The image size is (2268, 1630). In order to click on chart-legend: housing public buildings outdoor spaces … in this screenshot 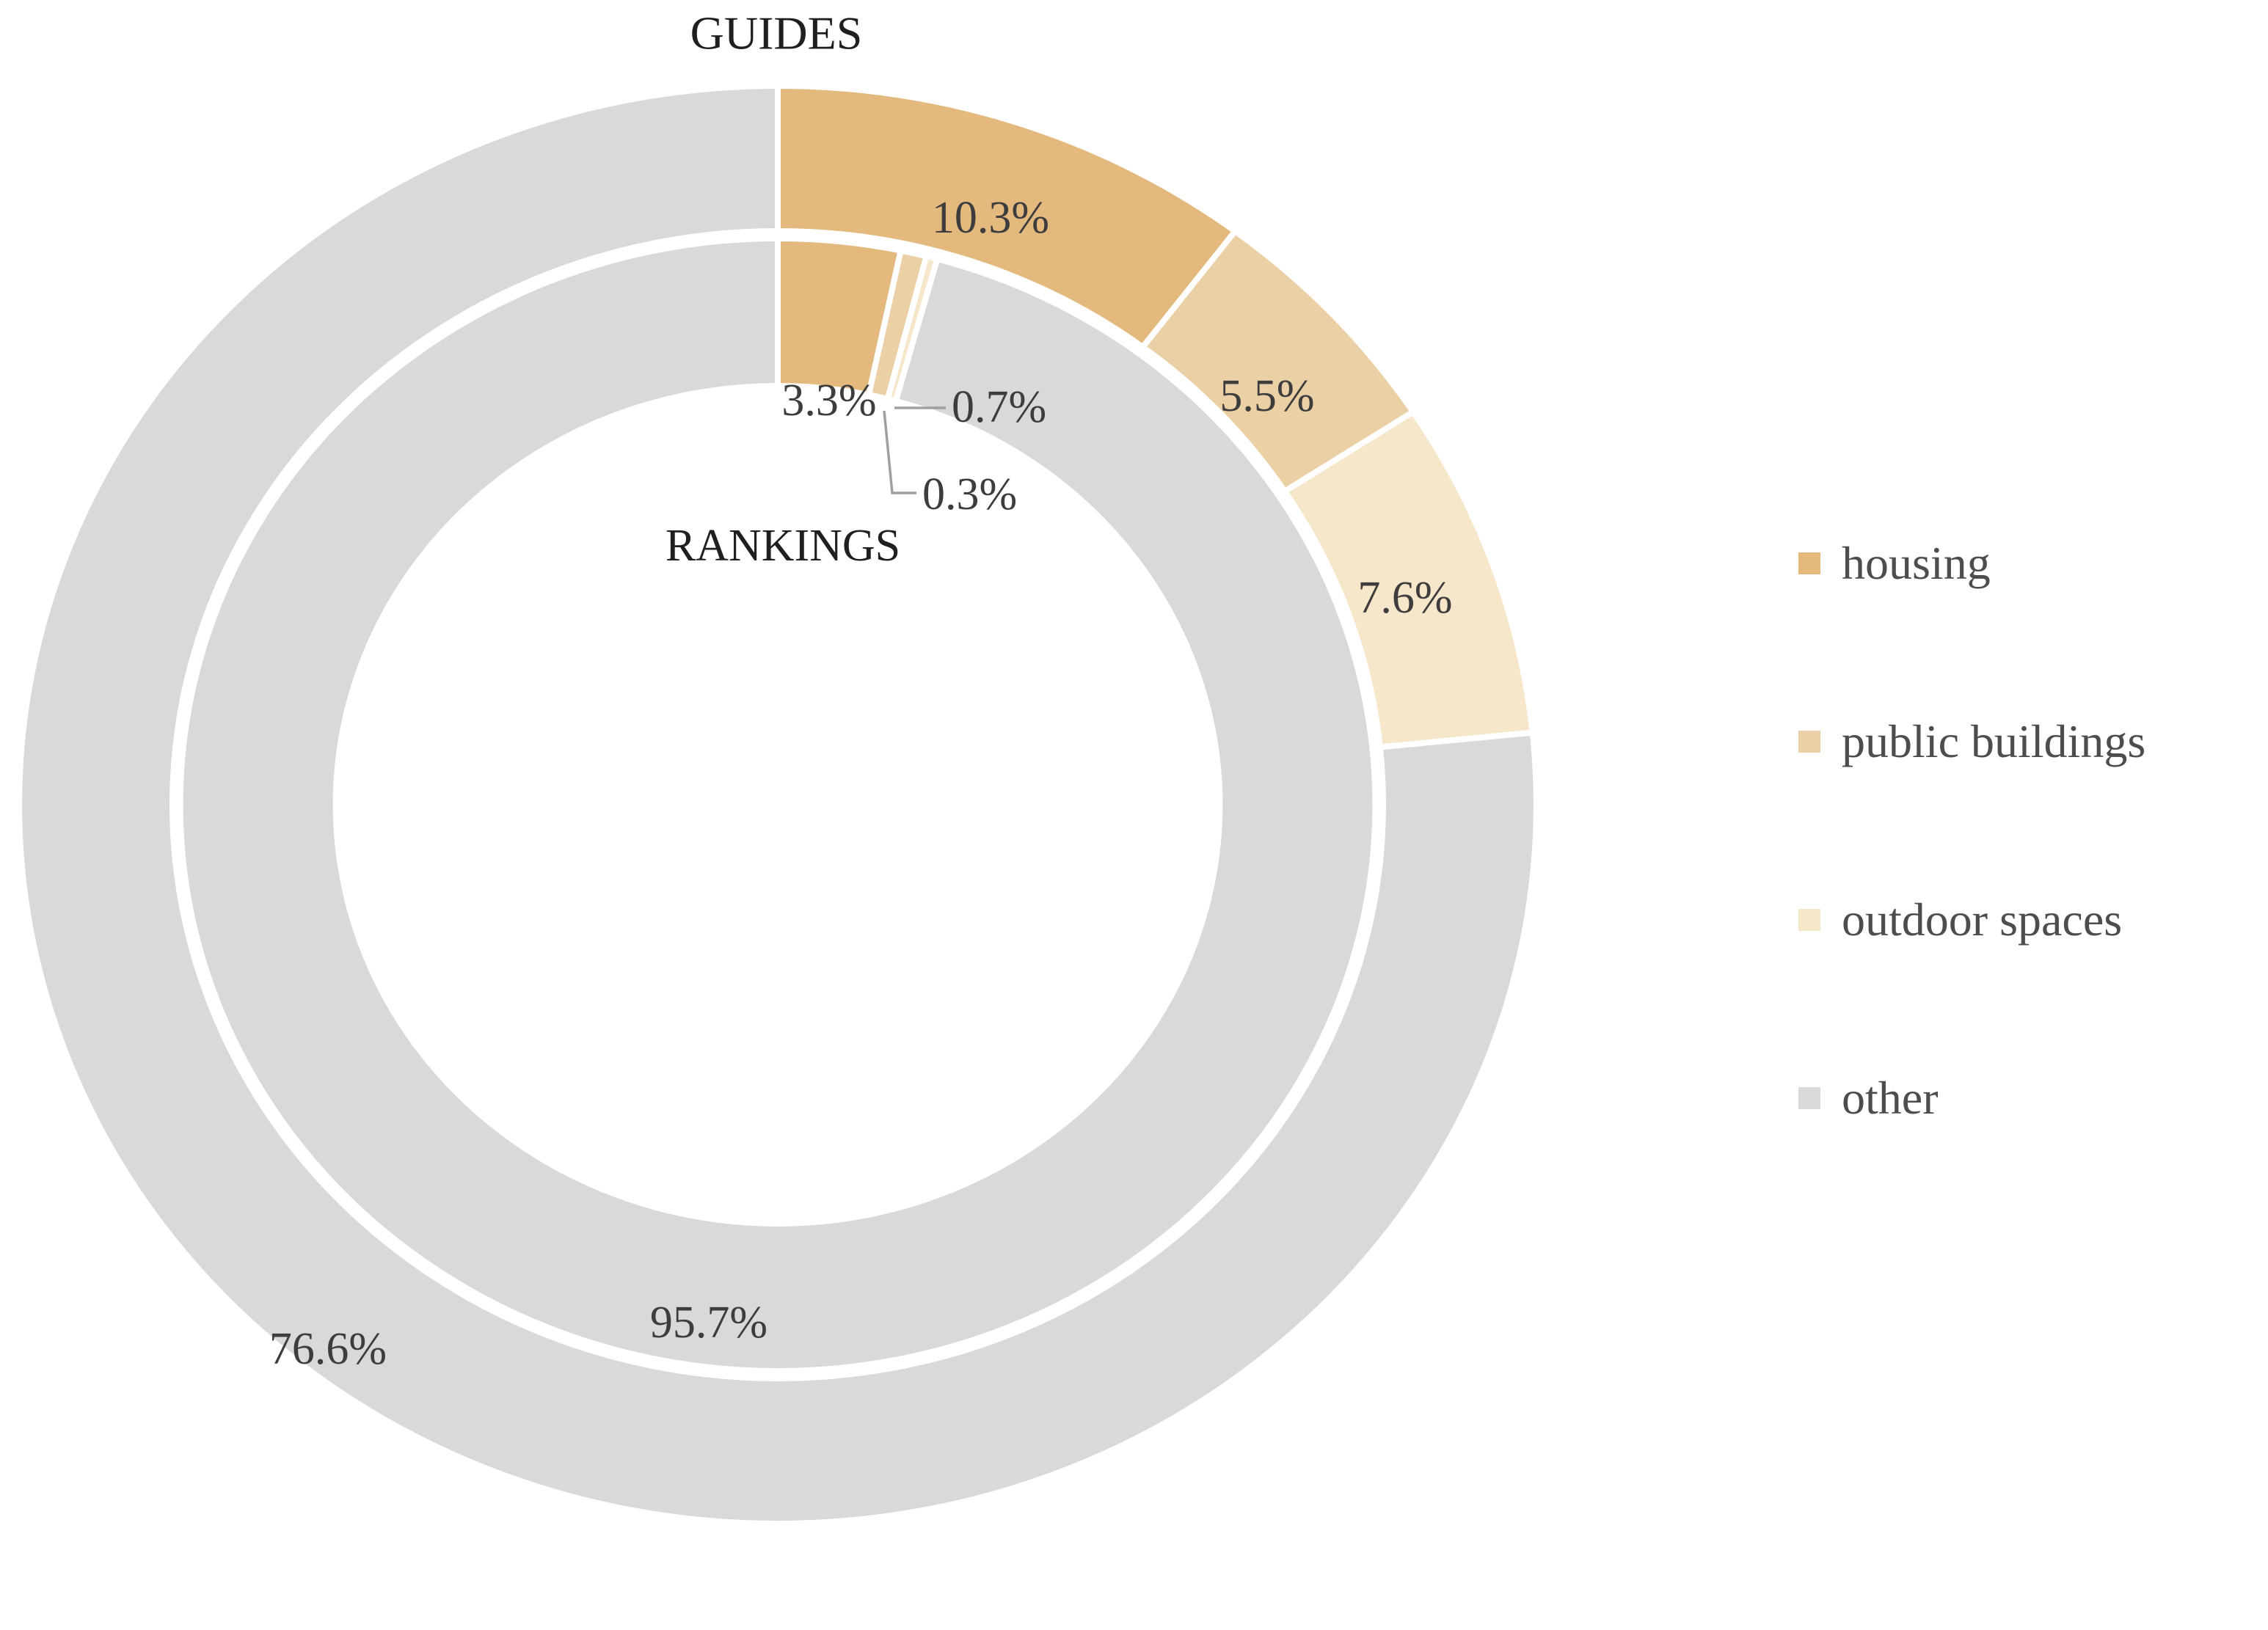, I will do `click(1972, 831)`.